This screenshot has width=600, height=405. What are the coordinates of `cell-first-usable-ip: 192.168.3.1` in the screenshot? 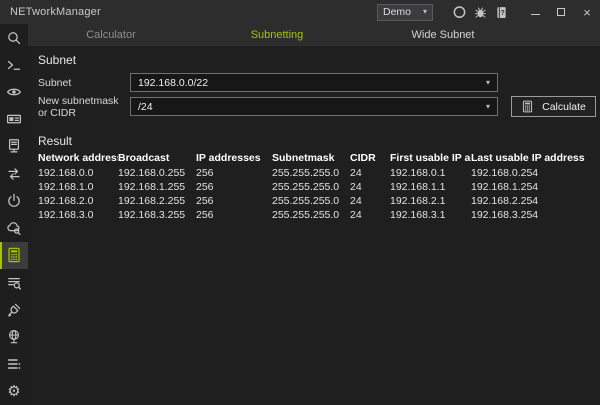 It's located at (418, 215).